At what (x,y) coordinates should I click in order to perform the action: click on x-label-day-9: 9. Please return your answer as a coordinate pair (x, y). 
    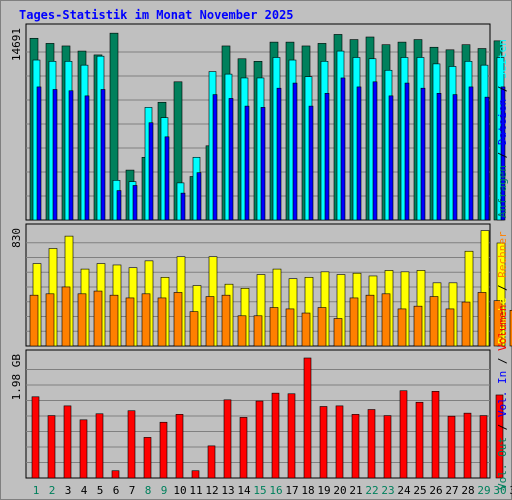
    Looking at the image, I should click on (164, 490).